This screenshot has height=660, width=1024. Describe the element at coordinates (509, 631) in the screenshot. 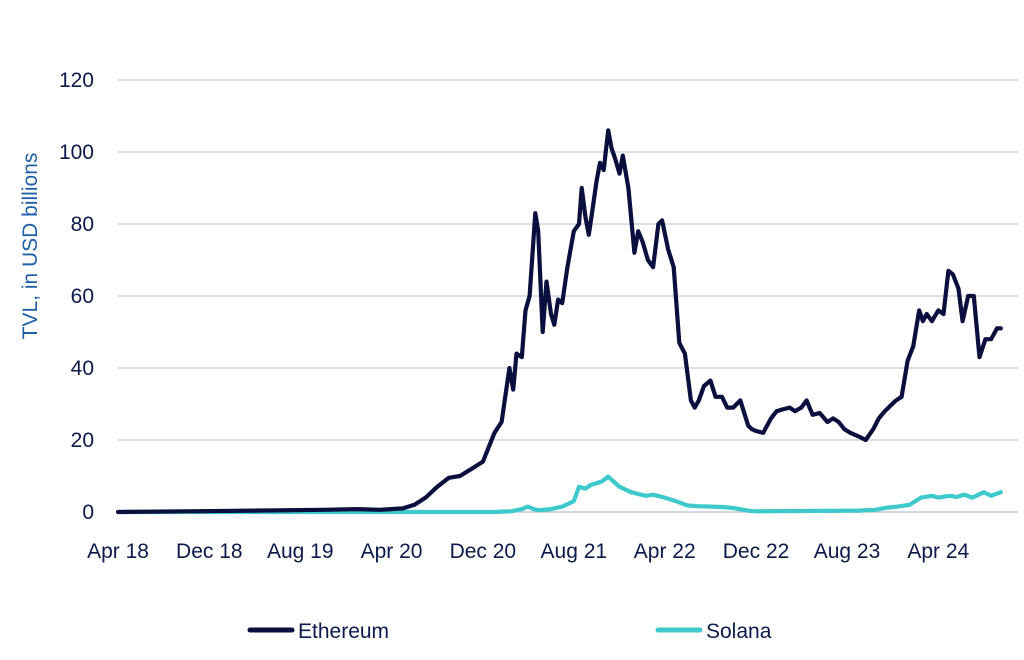

I see `legend: Ethereum Solana` at that location.